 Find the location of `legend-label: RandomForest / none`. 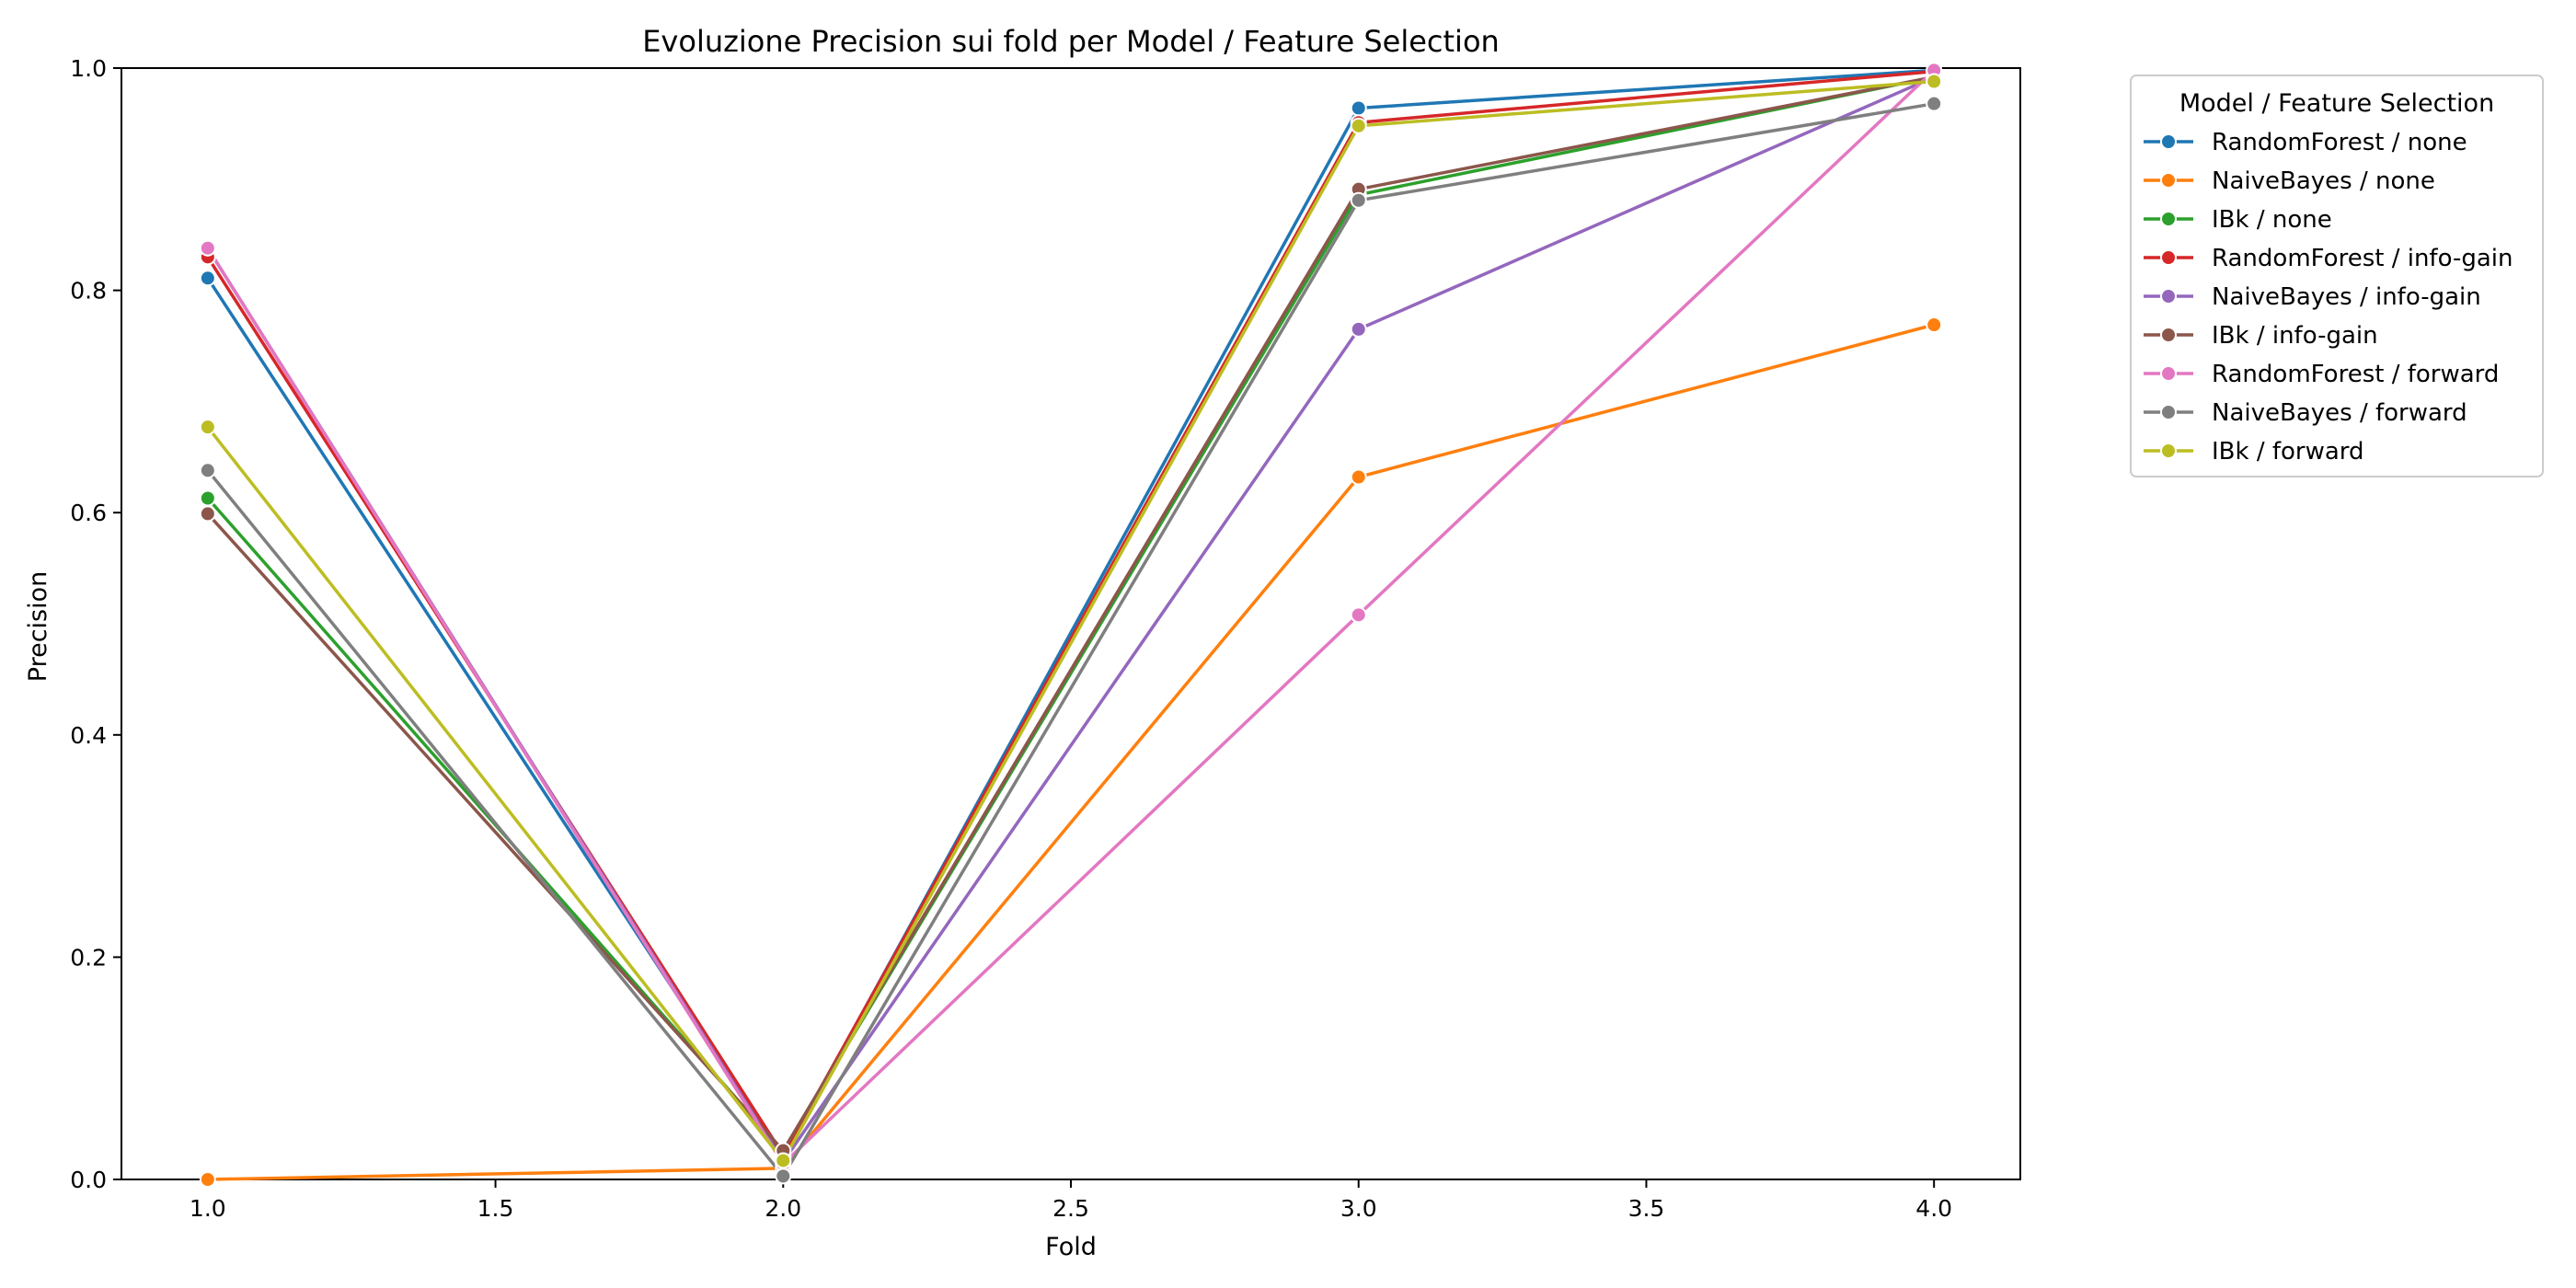

legend-label: RandomForest / none is located at coordinates (2339, 142).